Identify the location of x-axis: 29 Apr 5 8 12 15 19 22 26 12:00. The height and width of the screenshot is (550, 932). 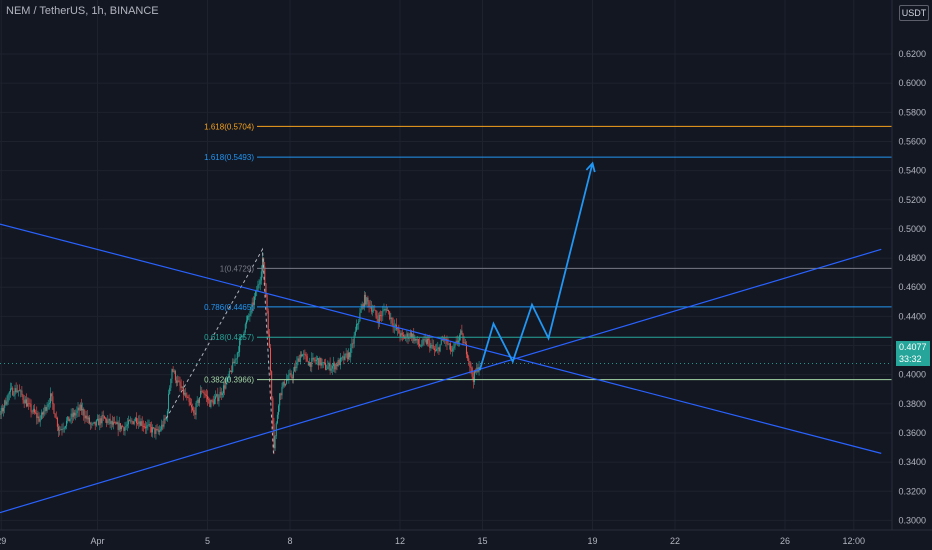
(432, 541).